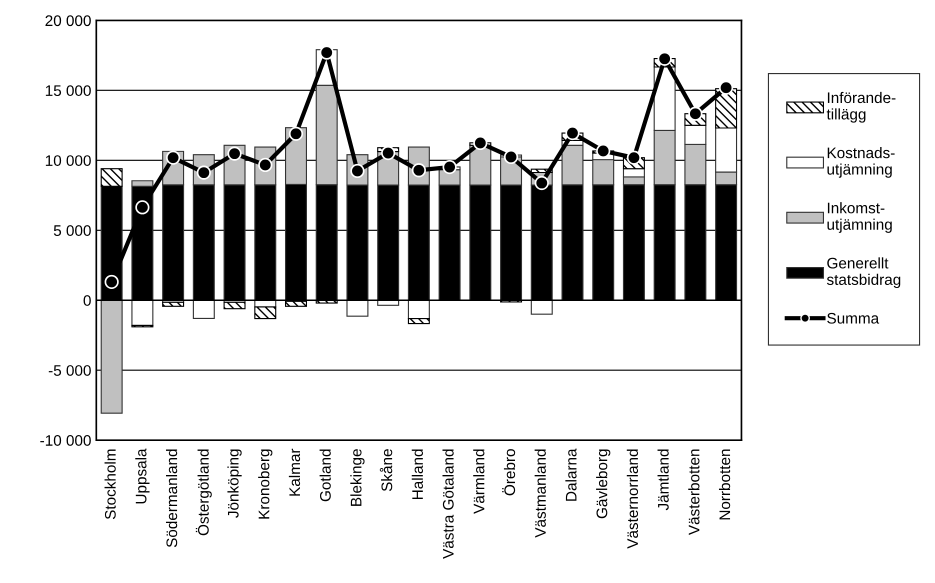 This screenshot has width=935, height=583. I want to click on y-tick-label: 15 000, so click(68, 90).